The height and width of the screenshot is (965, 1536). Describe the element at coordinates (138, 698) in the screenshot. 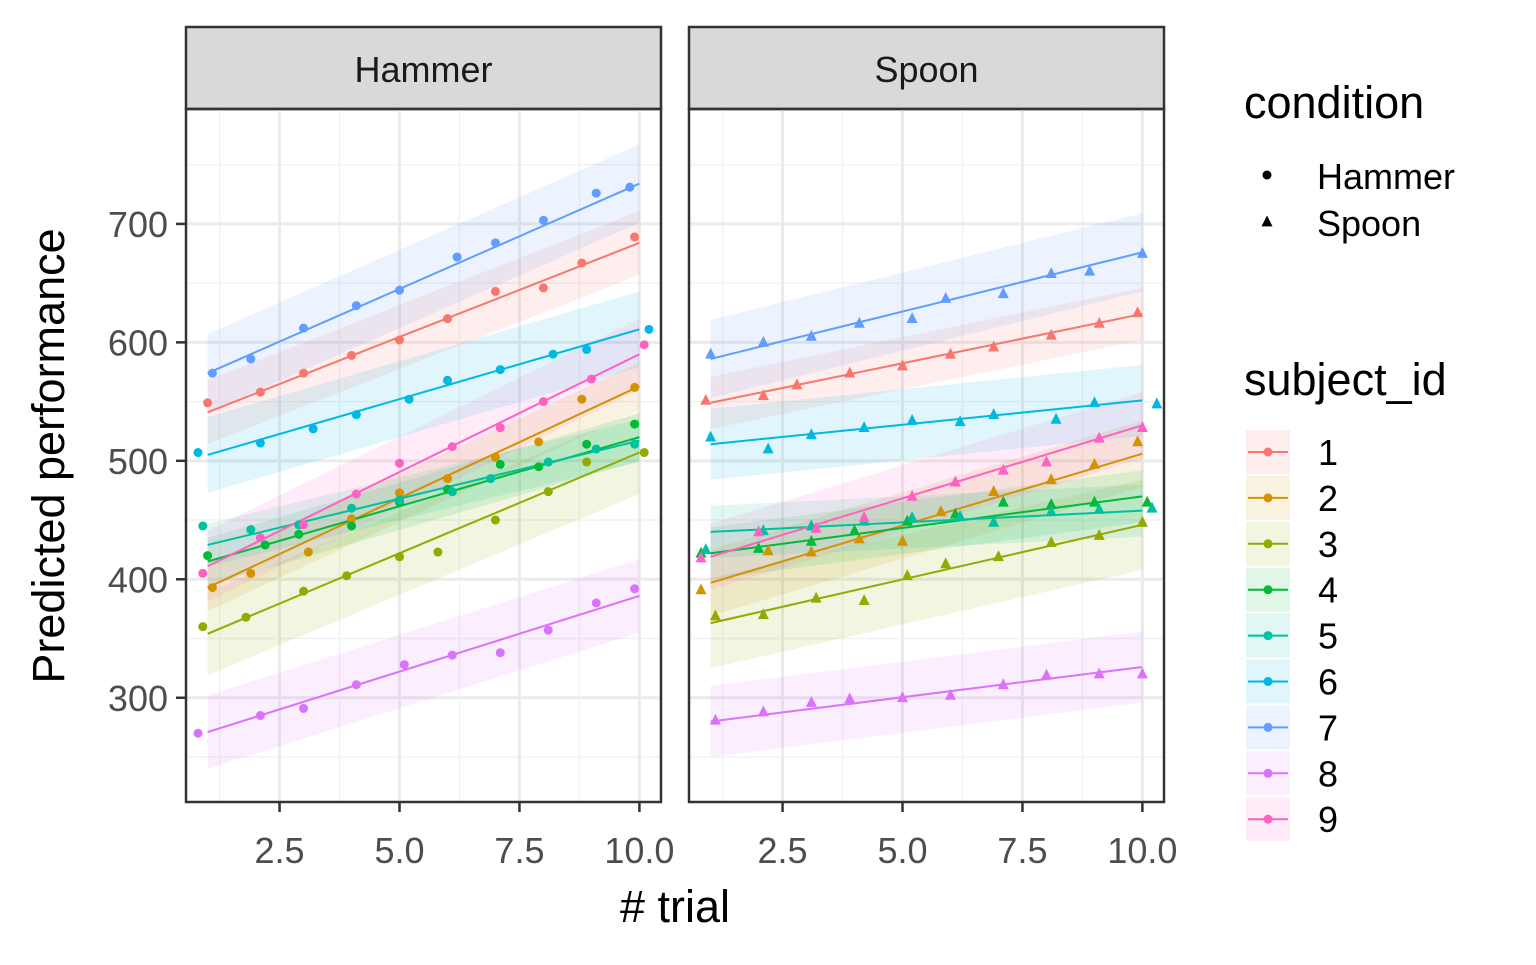

I see `y-tick-label: 300` at that location.